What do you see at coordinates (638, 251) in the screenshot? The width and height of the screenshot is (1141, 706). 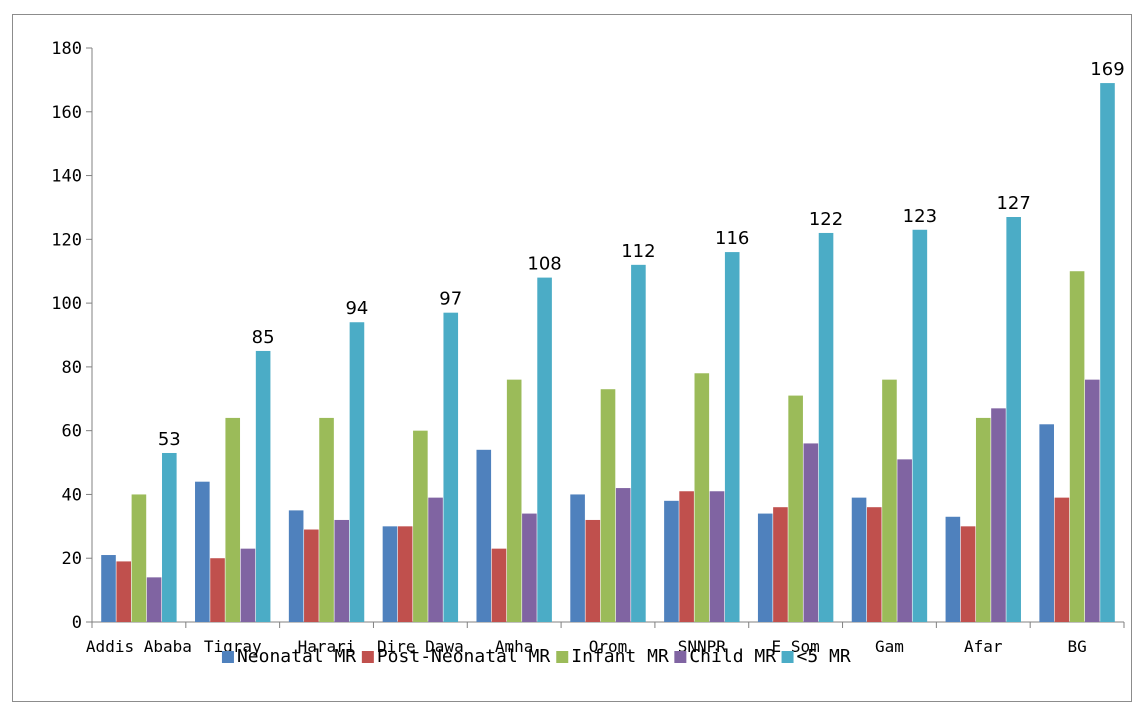 I see `data-label: 112` at bounding box center [638, 251].